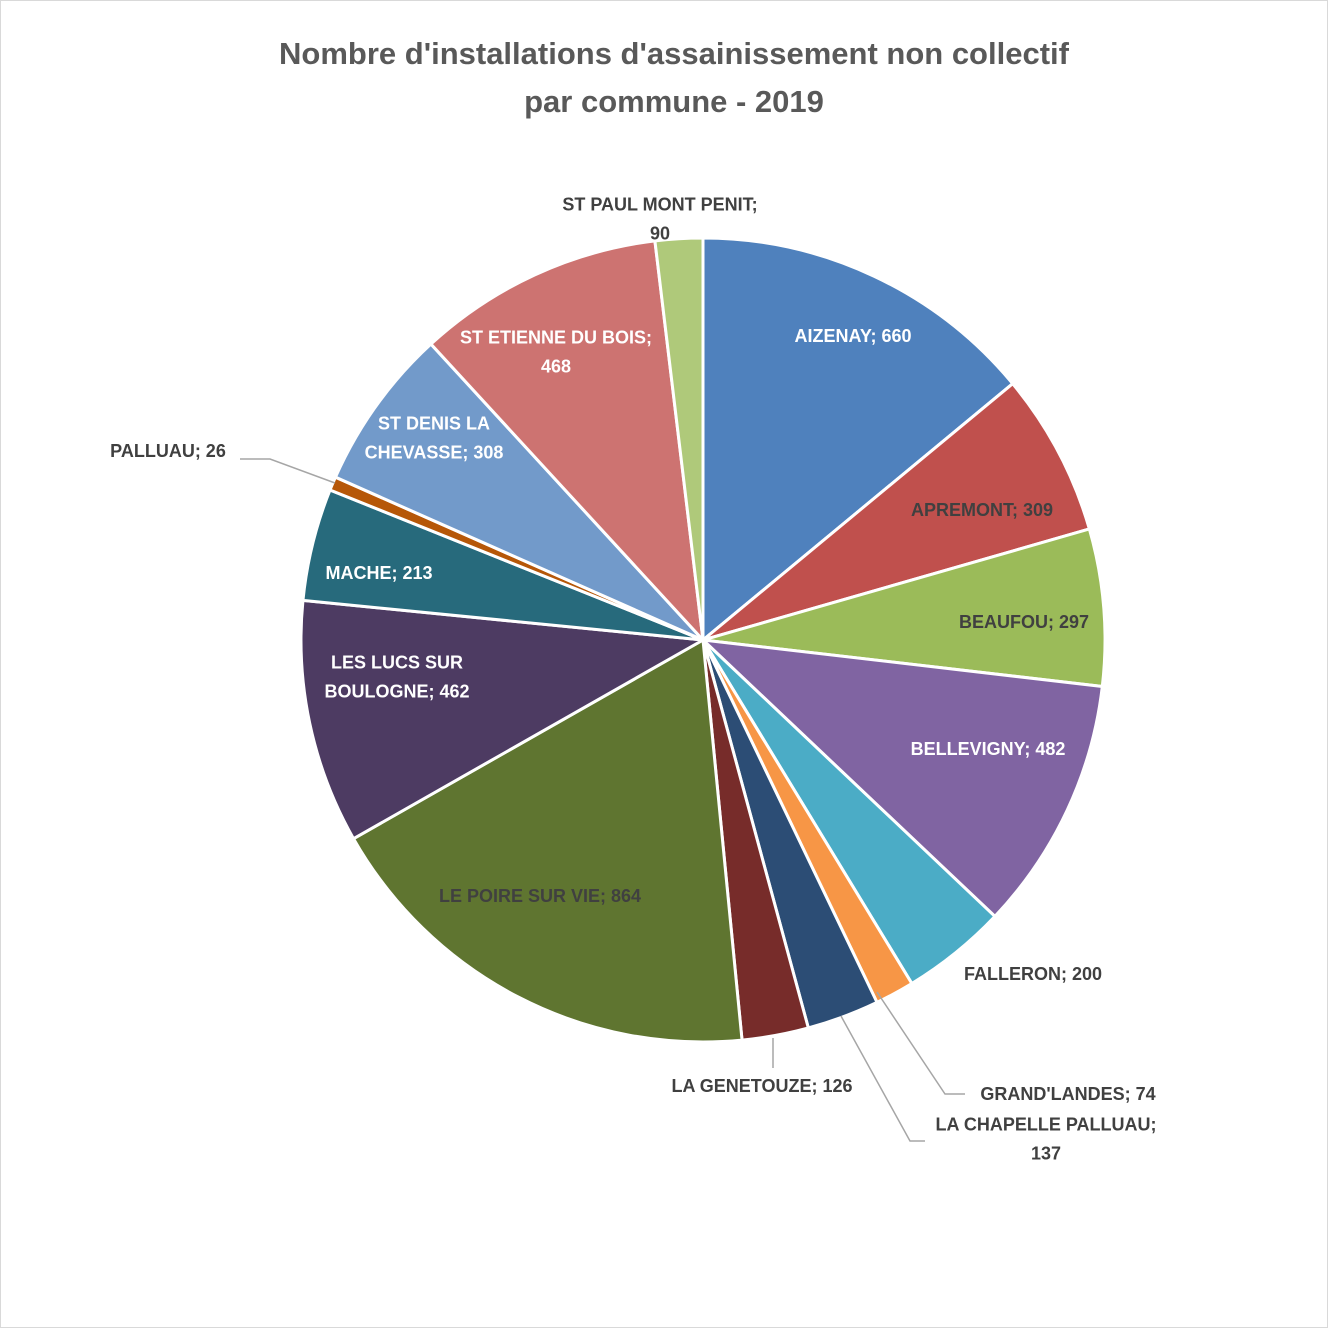 The width and height of the screenshot is (1328, 1328). I want to click on data-label: LES LUCS SUR BOULOGNE; 462, so click(396, 677).